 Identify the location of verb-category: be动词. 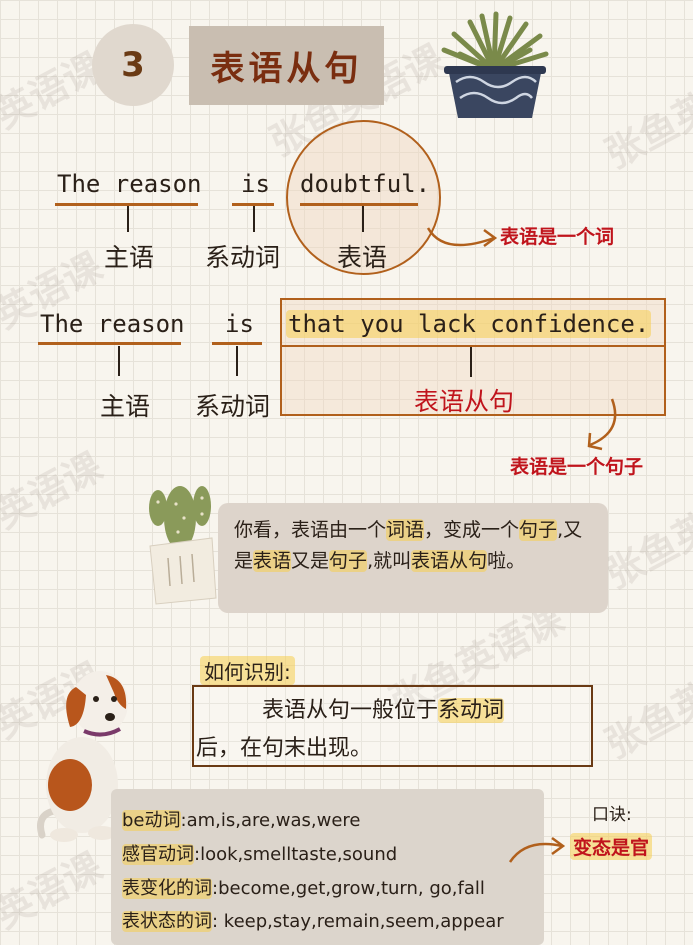
(151, 820).